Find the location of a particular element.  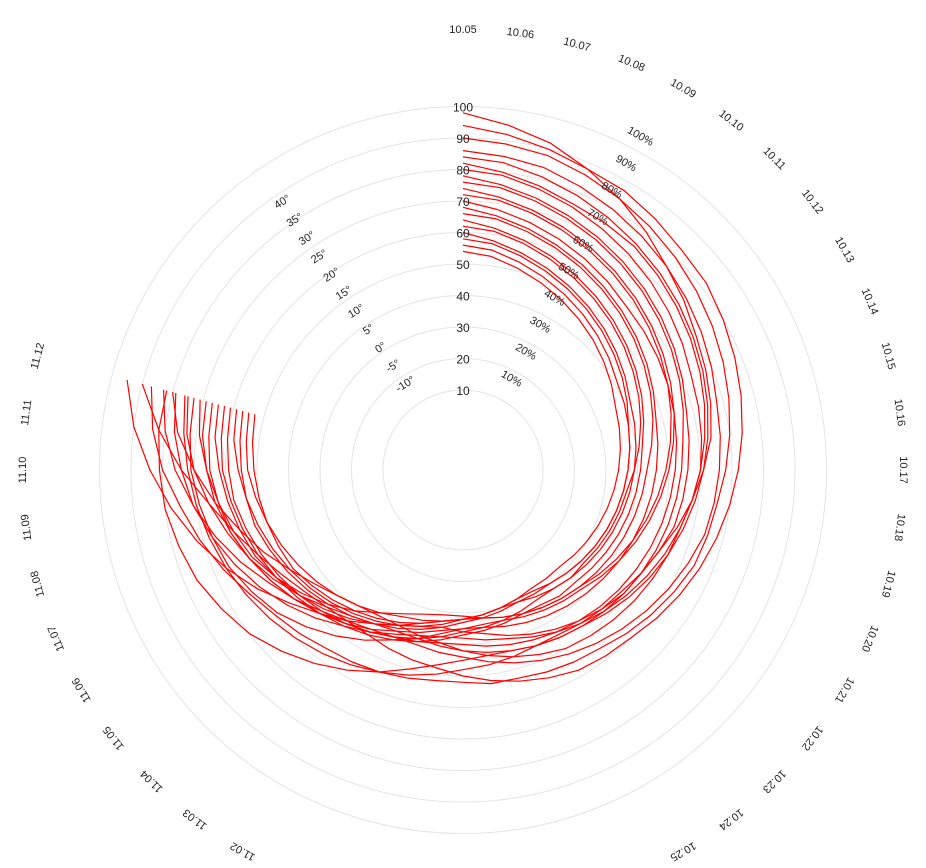

temperature-tick-labels: -10°-5°0°5°10°15°20°25°30°35°40° is located at coordinates (344, 294).